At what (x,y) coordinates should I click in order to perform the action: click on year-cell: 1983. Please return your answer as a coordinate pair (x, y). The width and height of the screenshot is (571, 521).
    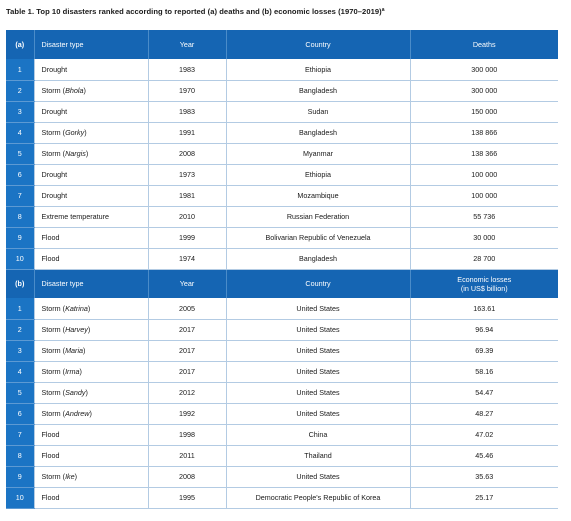
    Looking at the image, I should click on (186, 112).